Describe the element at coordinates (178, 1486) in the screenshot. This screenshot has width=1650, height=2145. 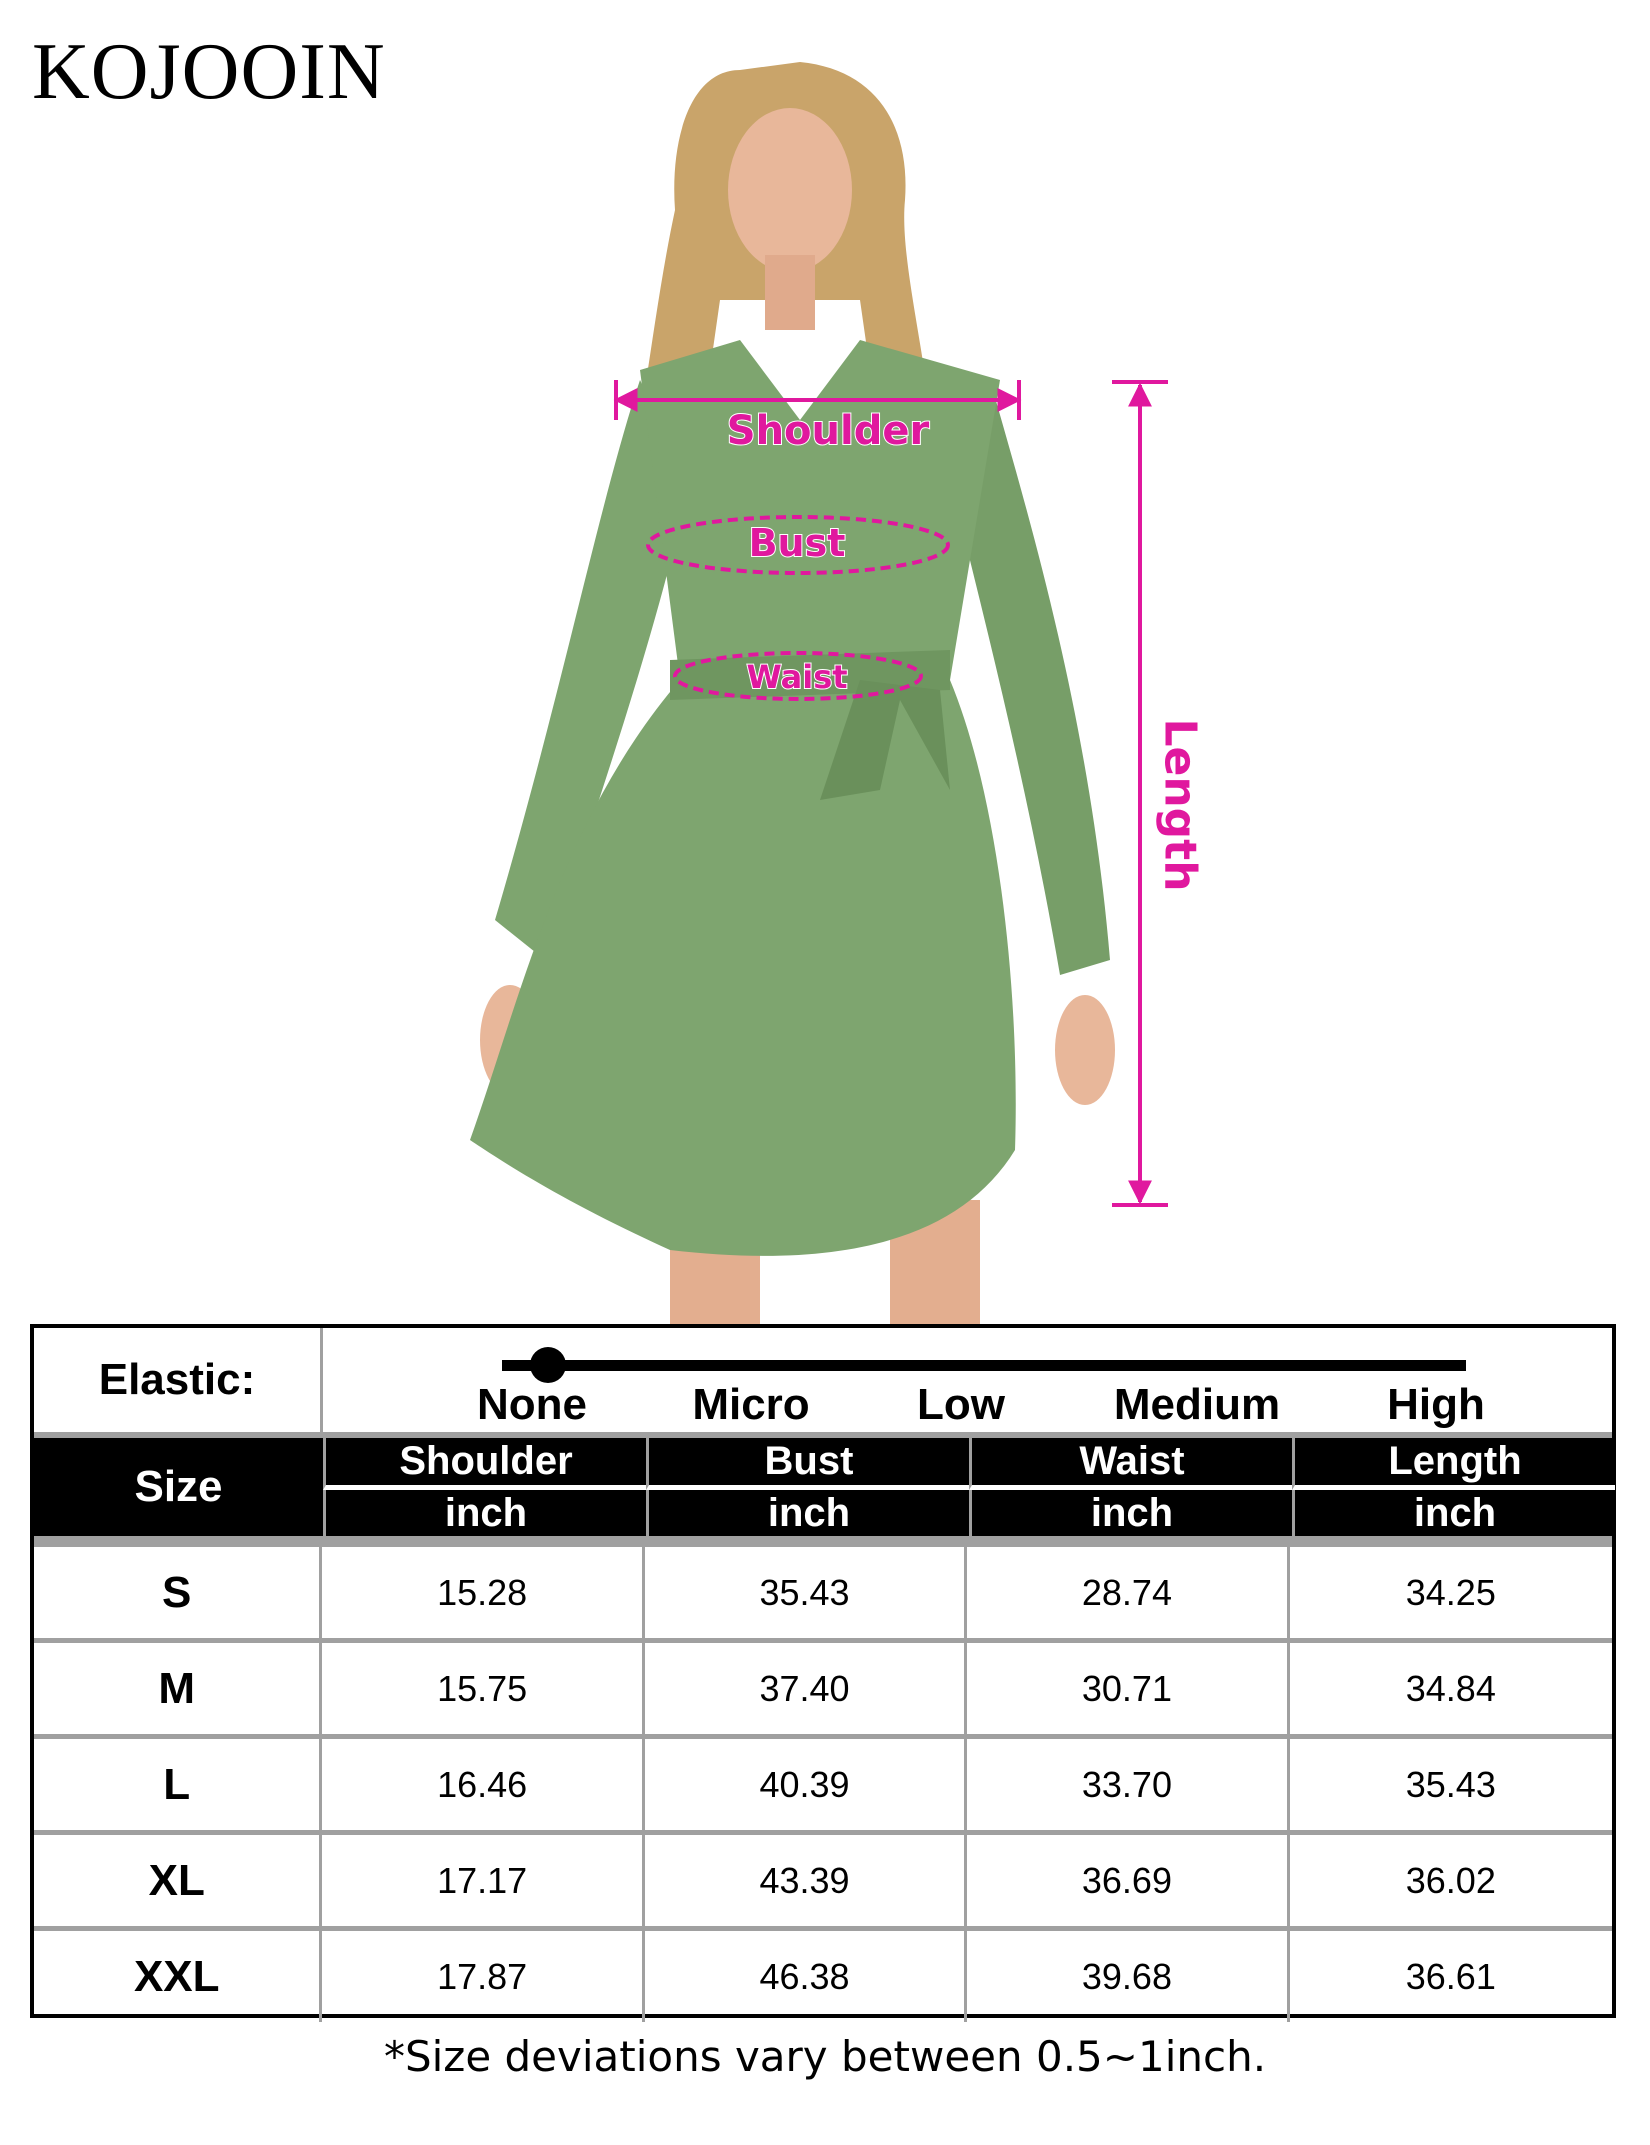
I see `size-header: Size` at that location.